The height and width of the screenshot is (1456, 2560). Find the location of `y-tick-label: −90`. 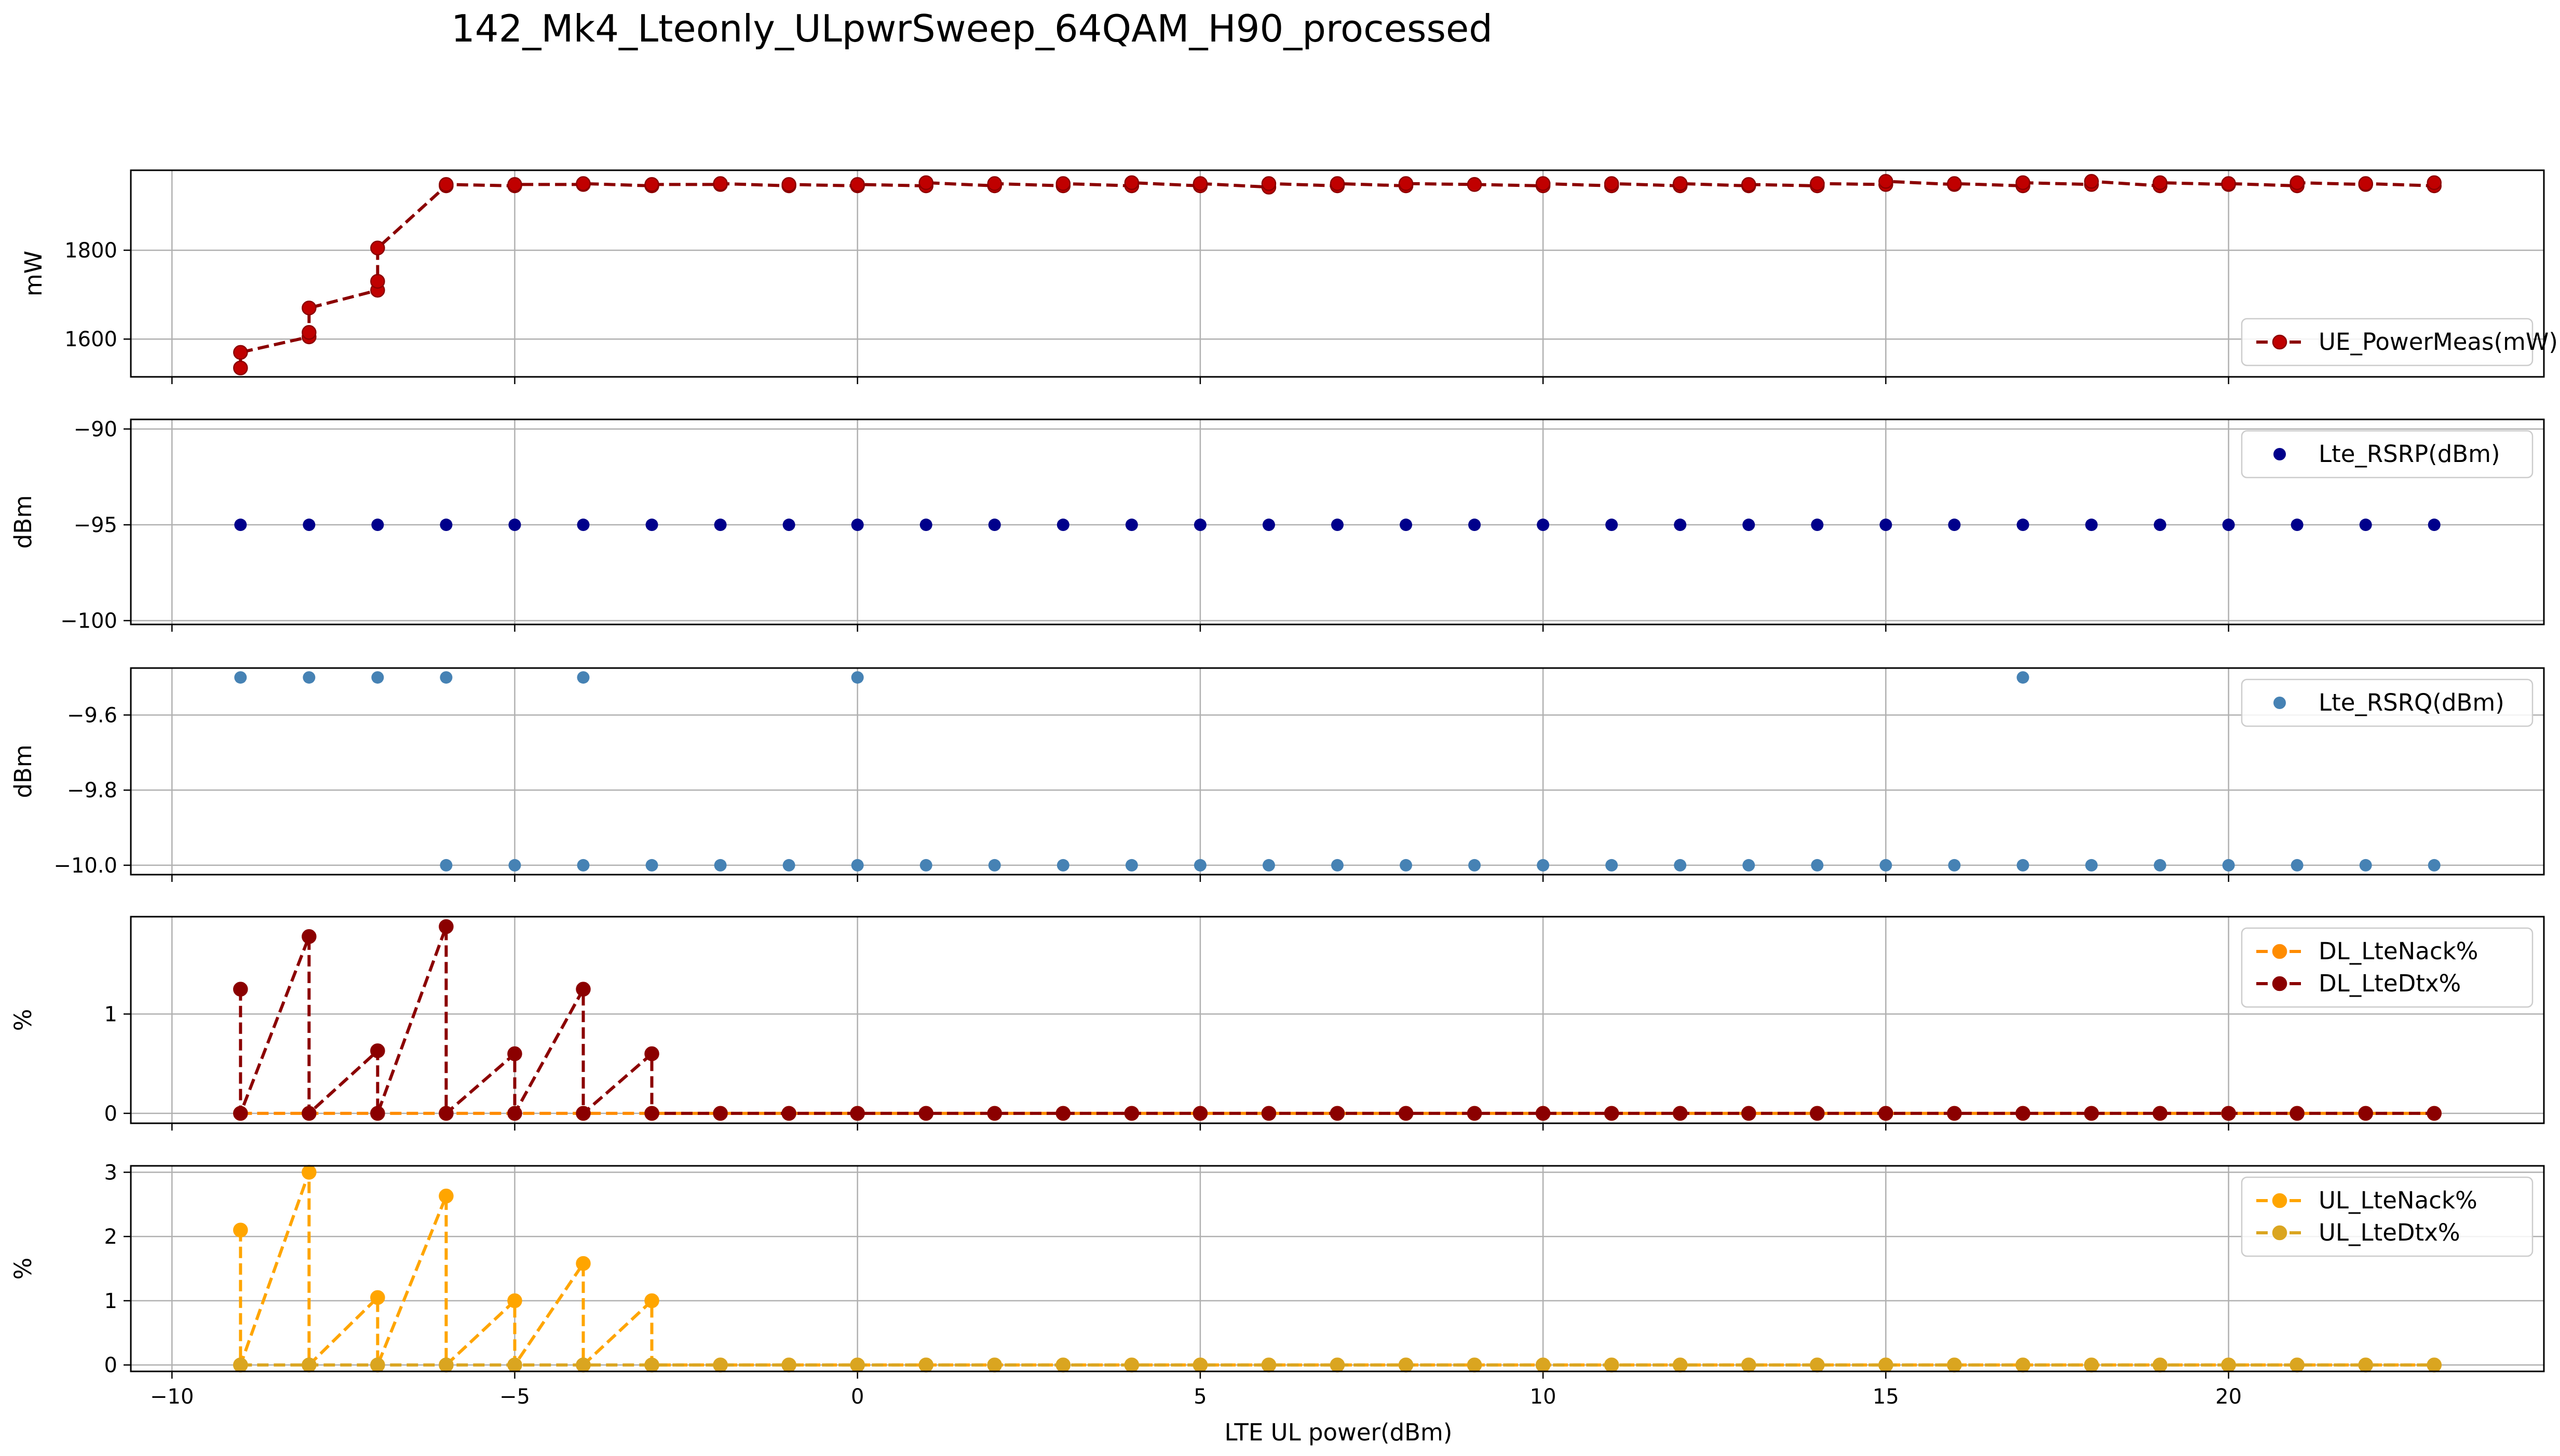

y-tick-label: −90 is located at coordinates (95, 429).